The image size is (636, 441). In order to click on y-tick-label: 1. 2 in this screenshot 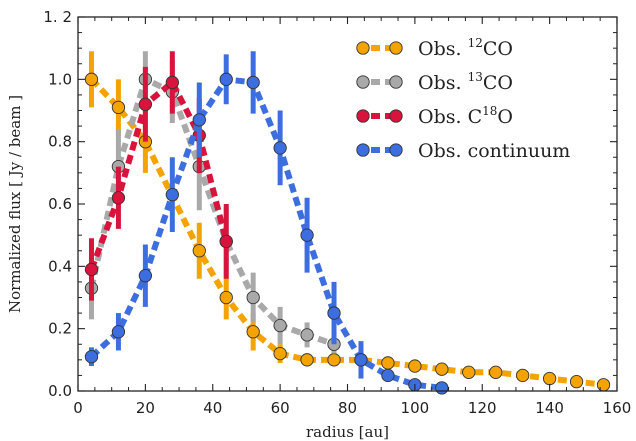, I will do `click(57, 17)`.